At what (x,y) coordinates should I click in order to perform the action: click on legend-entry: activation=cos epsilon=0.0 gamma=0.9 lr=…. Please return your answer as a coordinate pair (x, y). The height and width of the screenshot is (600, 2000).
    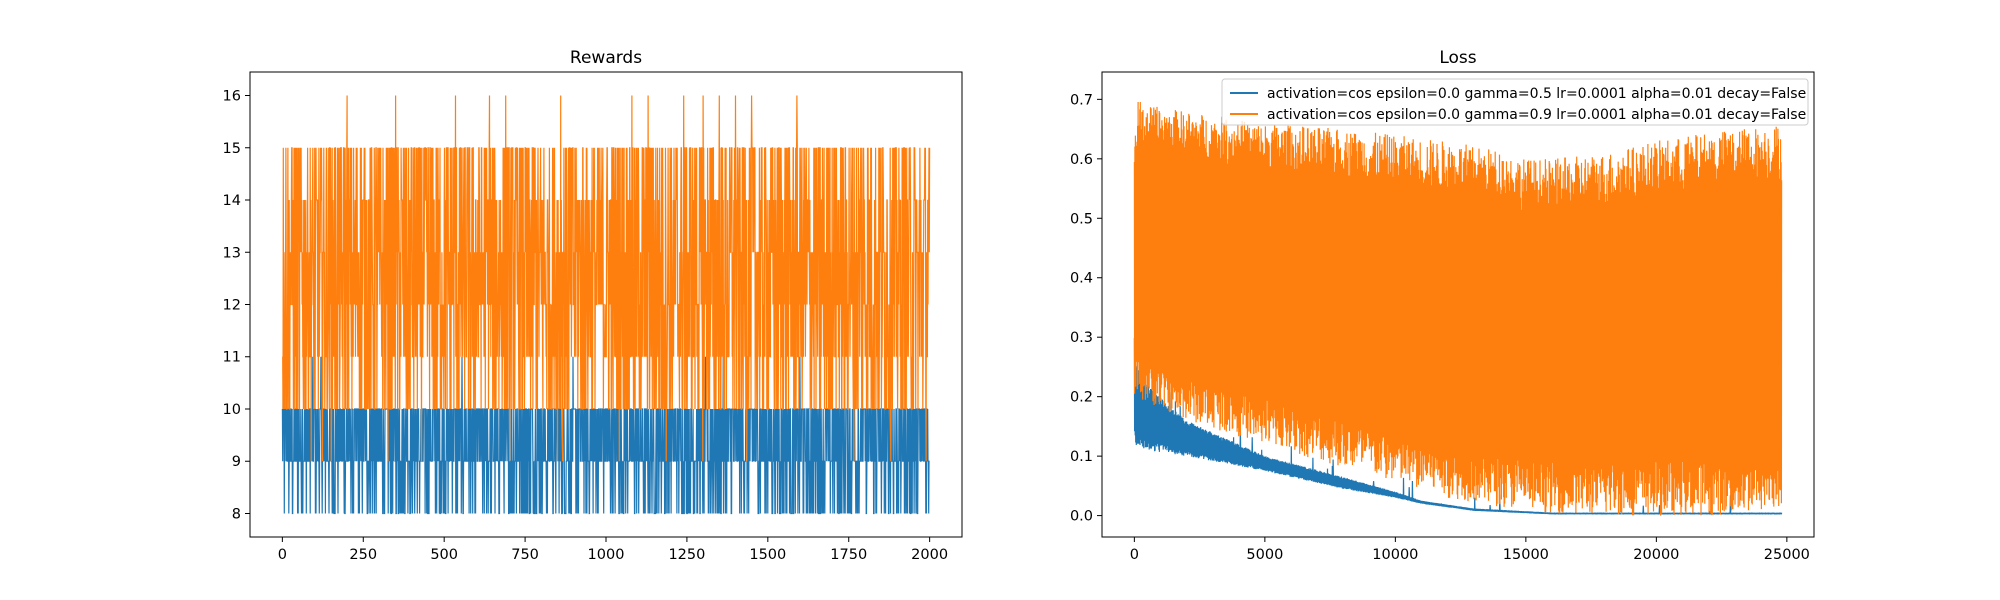
    Looking at the image, I should click on (1536, 115).